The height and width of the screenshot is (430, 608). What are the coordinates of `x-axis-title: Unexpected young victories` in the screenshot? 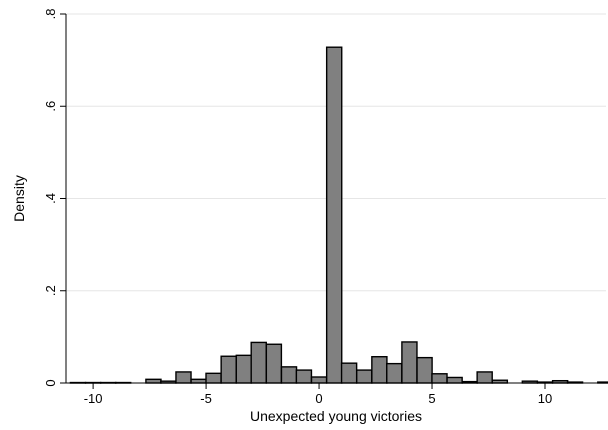 It's located at (336, 416).